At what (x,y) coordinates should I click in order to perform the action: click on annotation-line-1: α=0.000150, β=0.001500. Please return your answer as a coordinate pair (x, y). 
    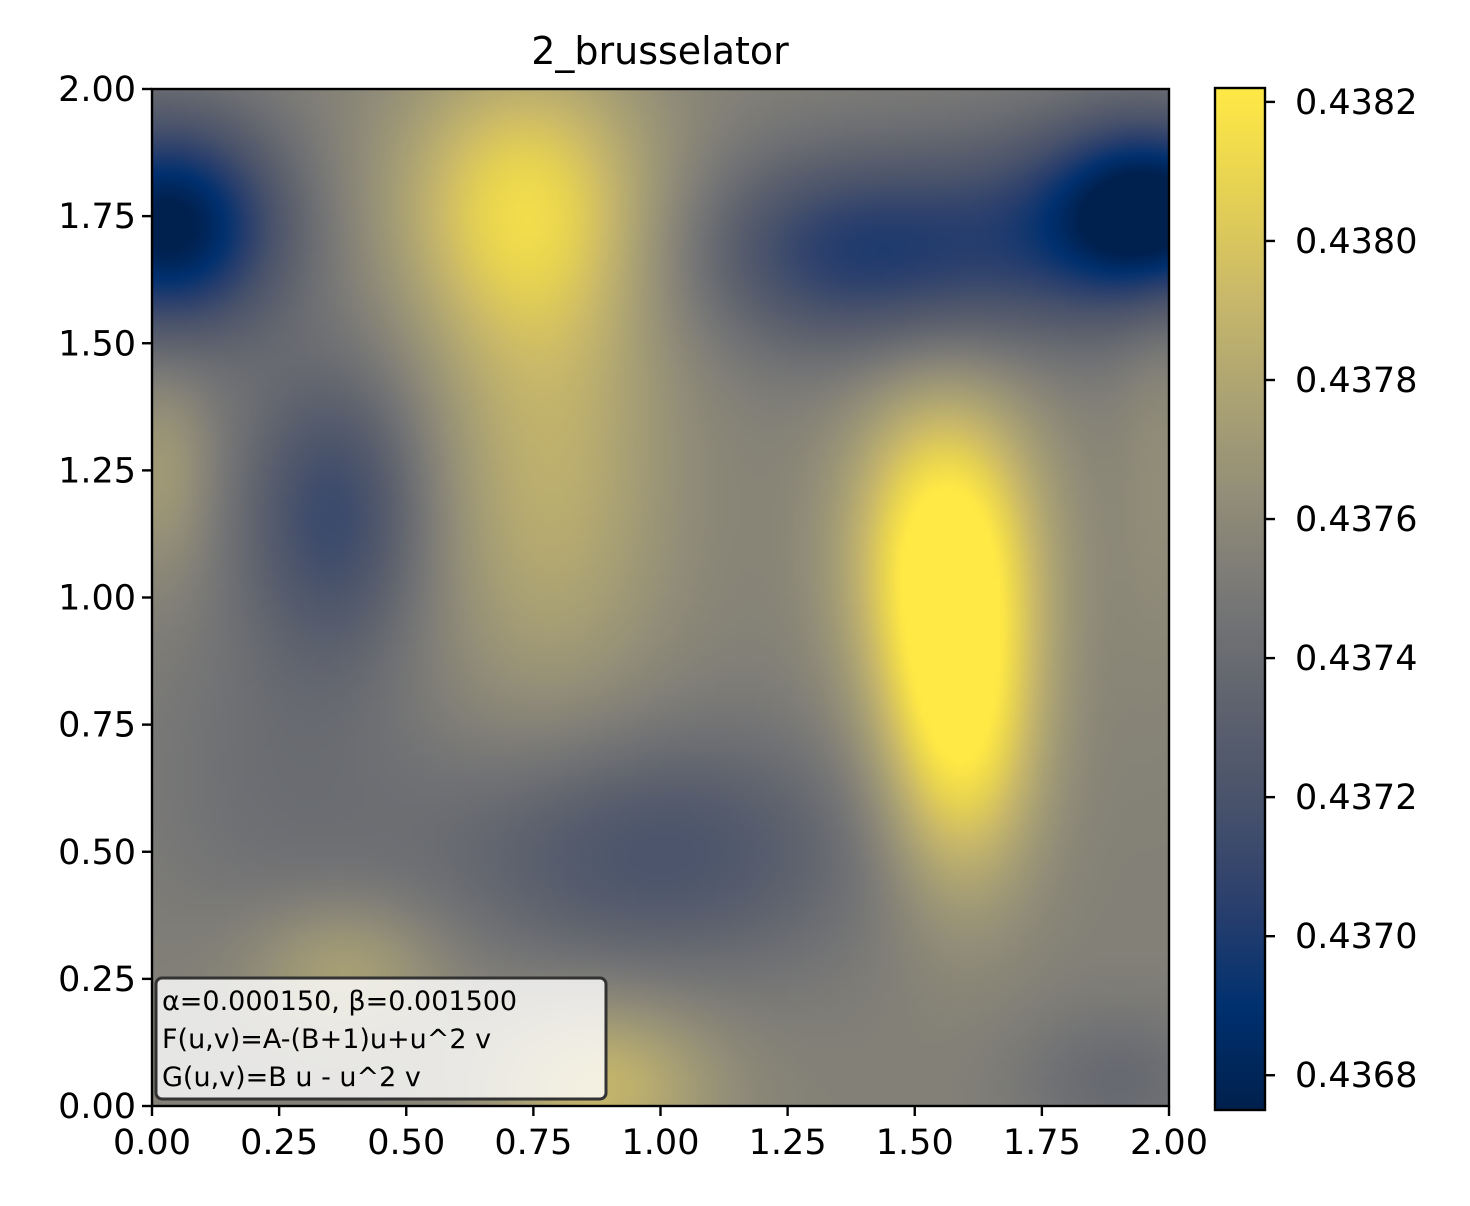
    Looking at the image, I should click on (339, 1001).